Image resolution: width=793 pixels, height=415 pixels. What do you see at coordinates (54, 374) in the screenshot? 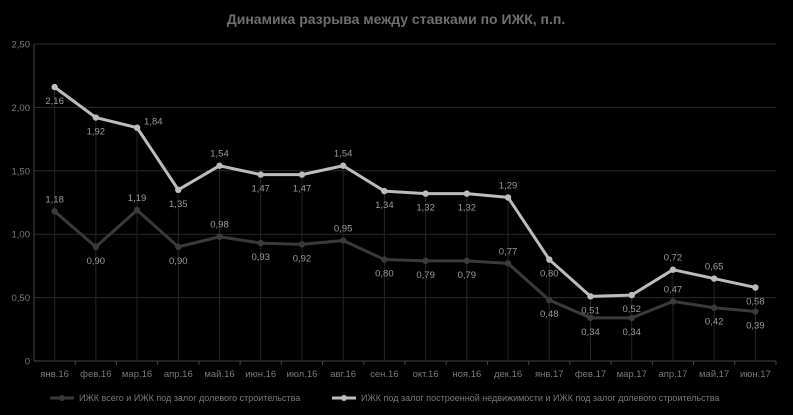
I see `x-tick-label: янв.16` at bounding box center [54, 374].